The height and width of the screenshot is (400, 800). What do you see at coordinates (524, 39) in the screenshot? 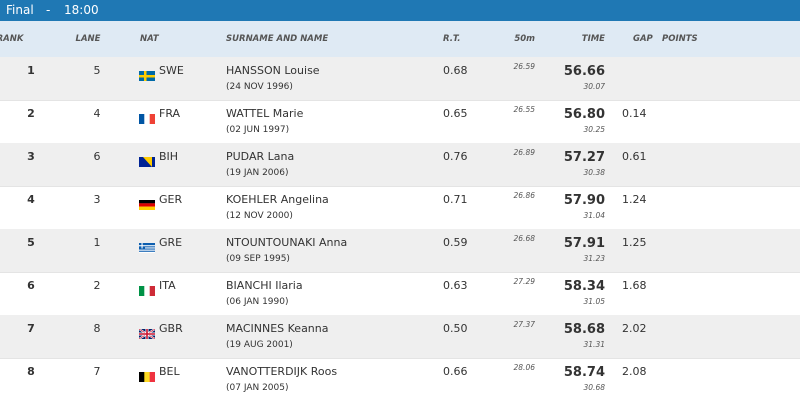
I see `column-label: 50m` at bounding box center [524, 39].